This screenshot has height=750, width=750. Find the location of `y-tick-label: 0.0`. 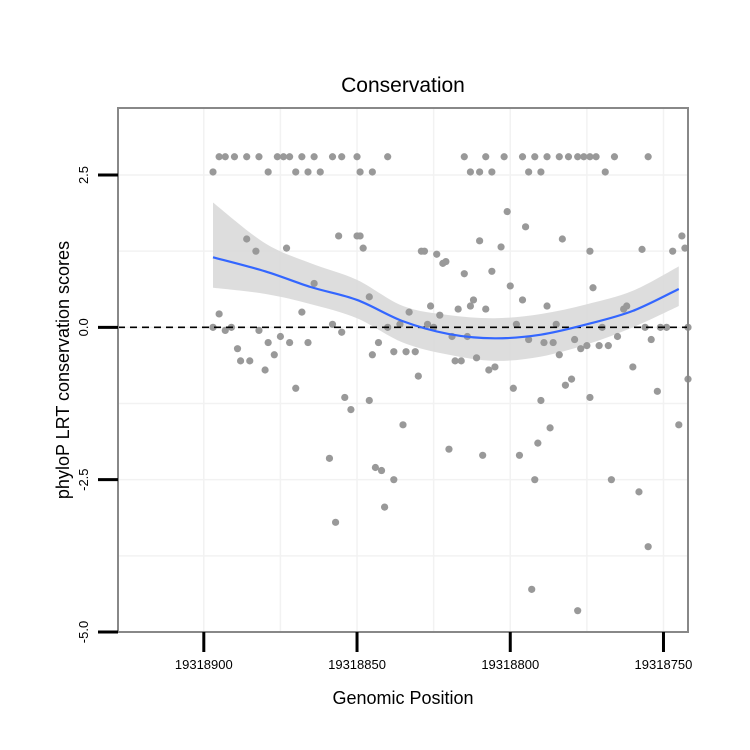

y-tick-label: 0.0 is located at coordinates (83, 327).